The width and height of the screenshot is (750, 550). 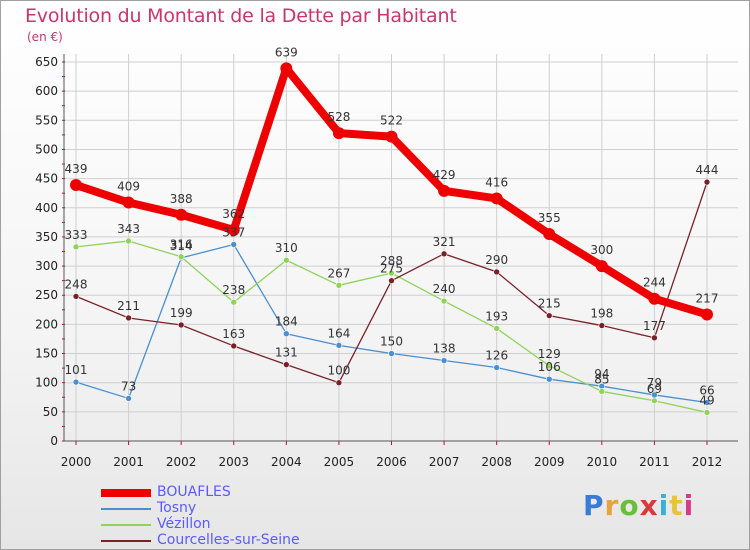 I want to click on data-label: 300, so click(x=601, y=250).